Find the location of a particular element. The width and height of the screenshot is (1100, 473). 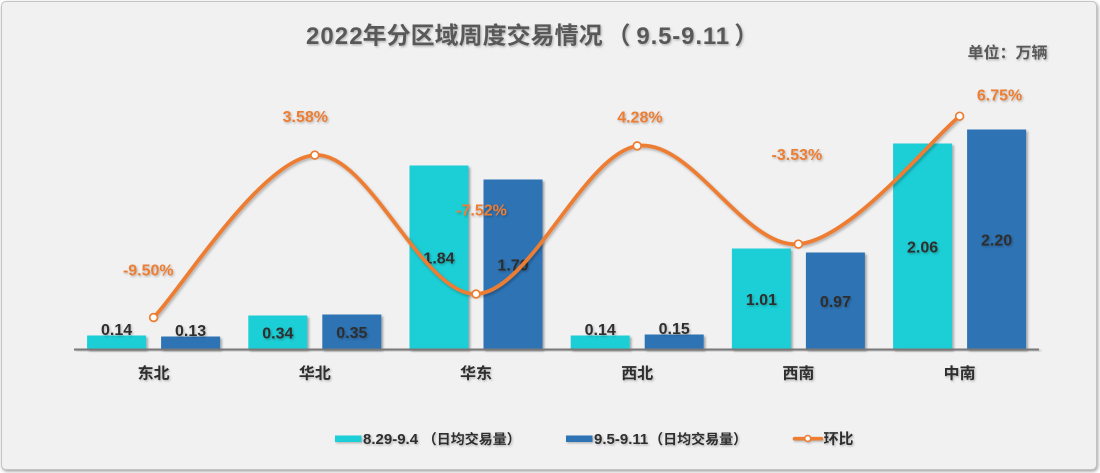

svg-text: 0.13 is located at coordinates (190, 331).